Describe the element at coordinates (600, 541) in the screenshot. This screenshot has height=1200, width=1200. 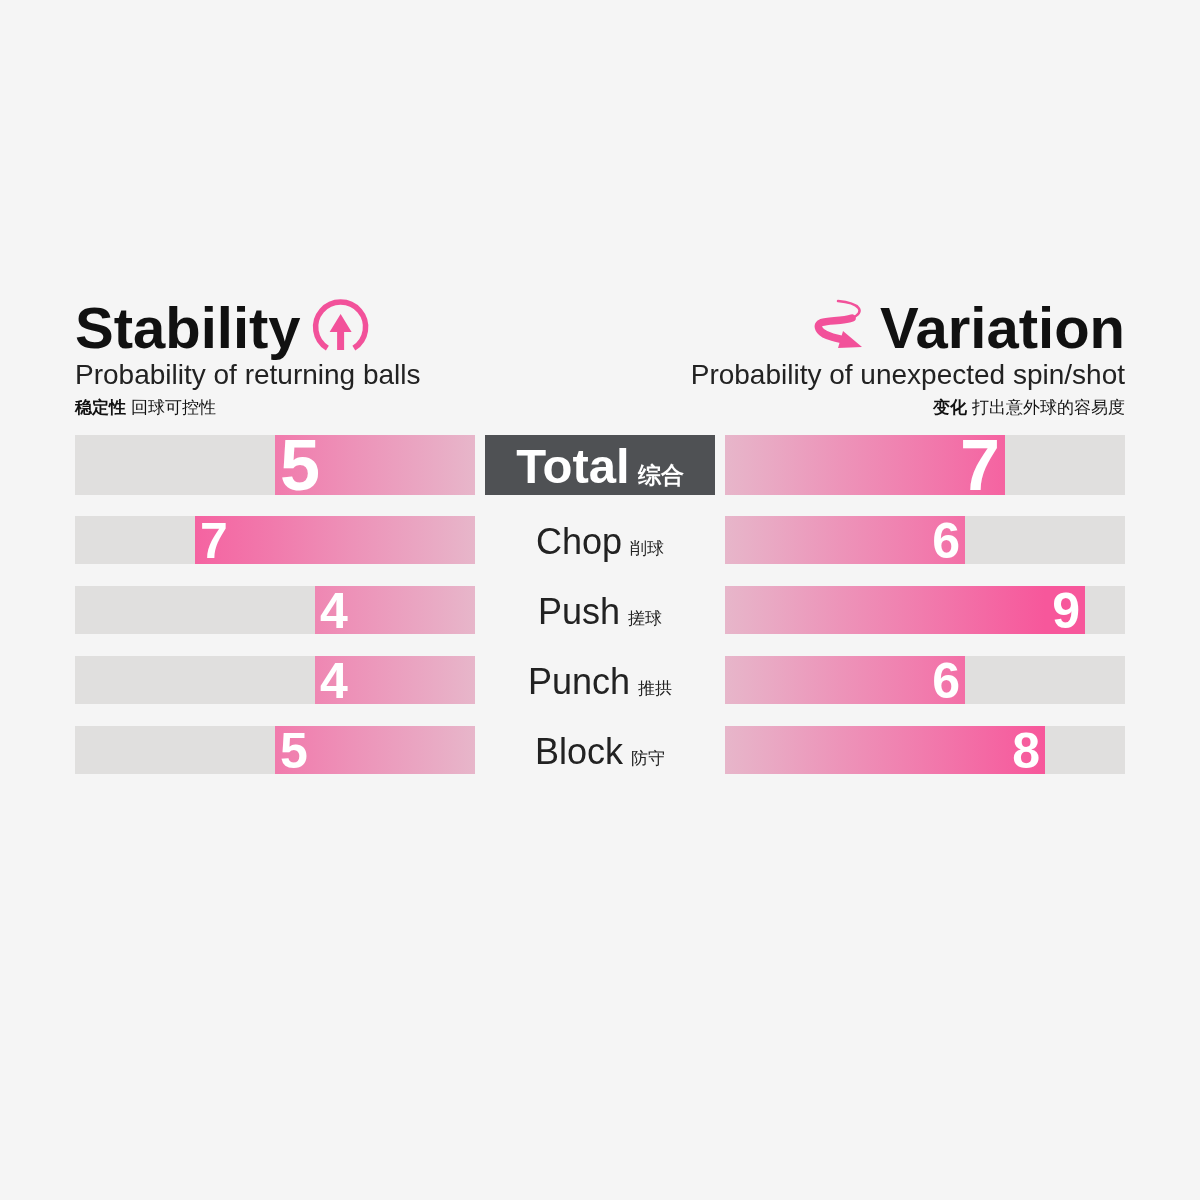
I see `category-label: Chop 削球` at that location.